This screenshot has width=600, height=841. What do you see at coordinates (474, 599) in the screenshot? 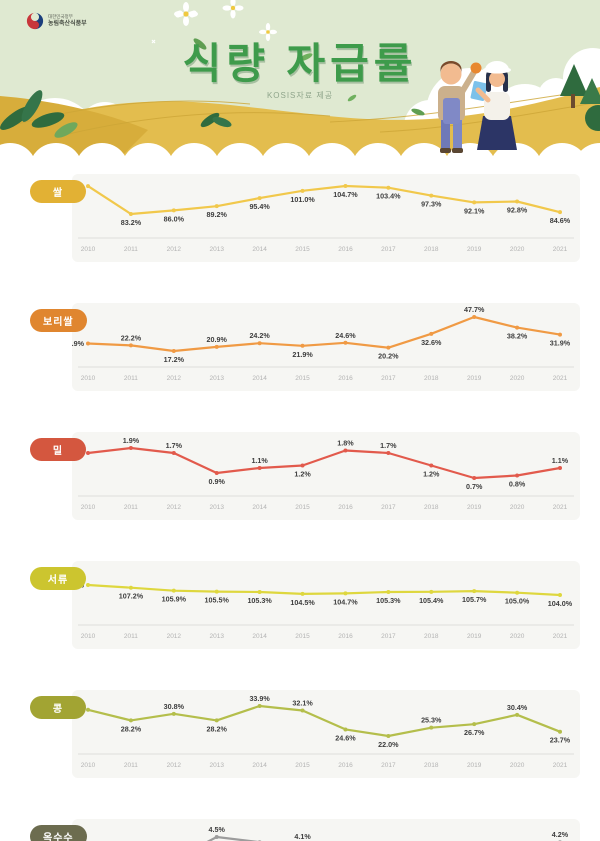
I see `data-label: 105.7%` at bounding box center [474, 599].